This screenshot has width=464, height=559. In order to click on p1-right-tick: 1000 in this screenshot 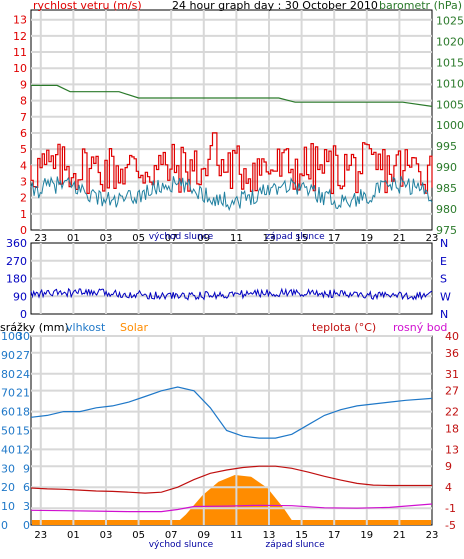, I will do `click(450, 125)`.